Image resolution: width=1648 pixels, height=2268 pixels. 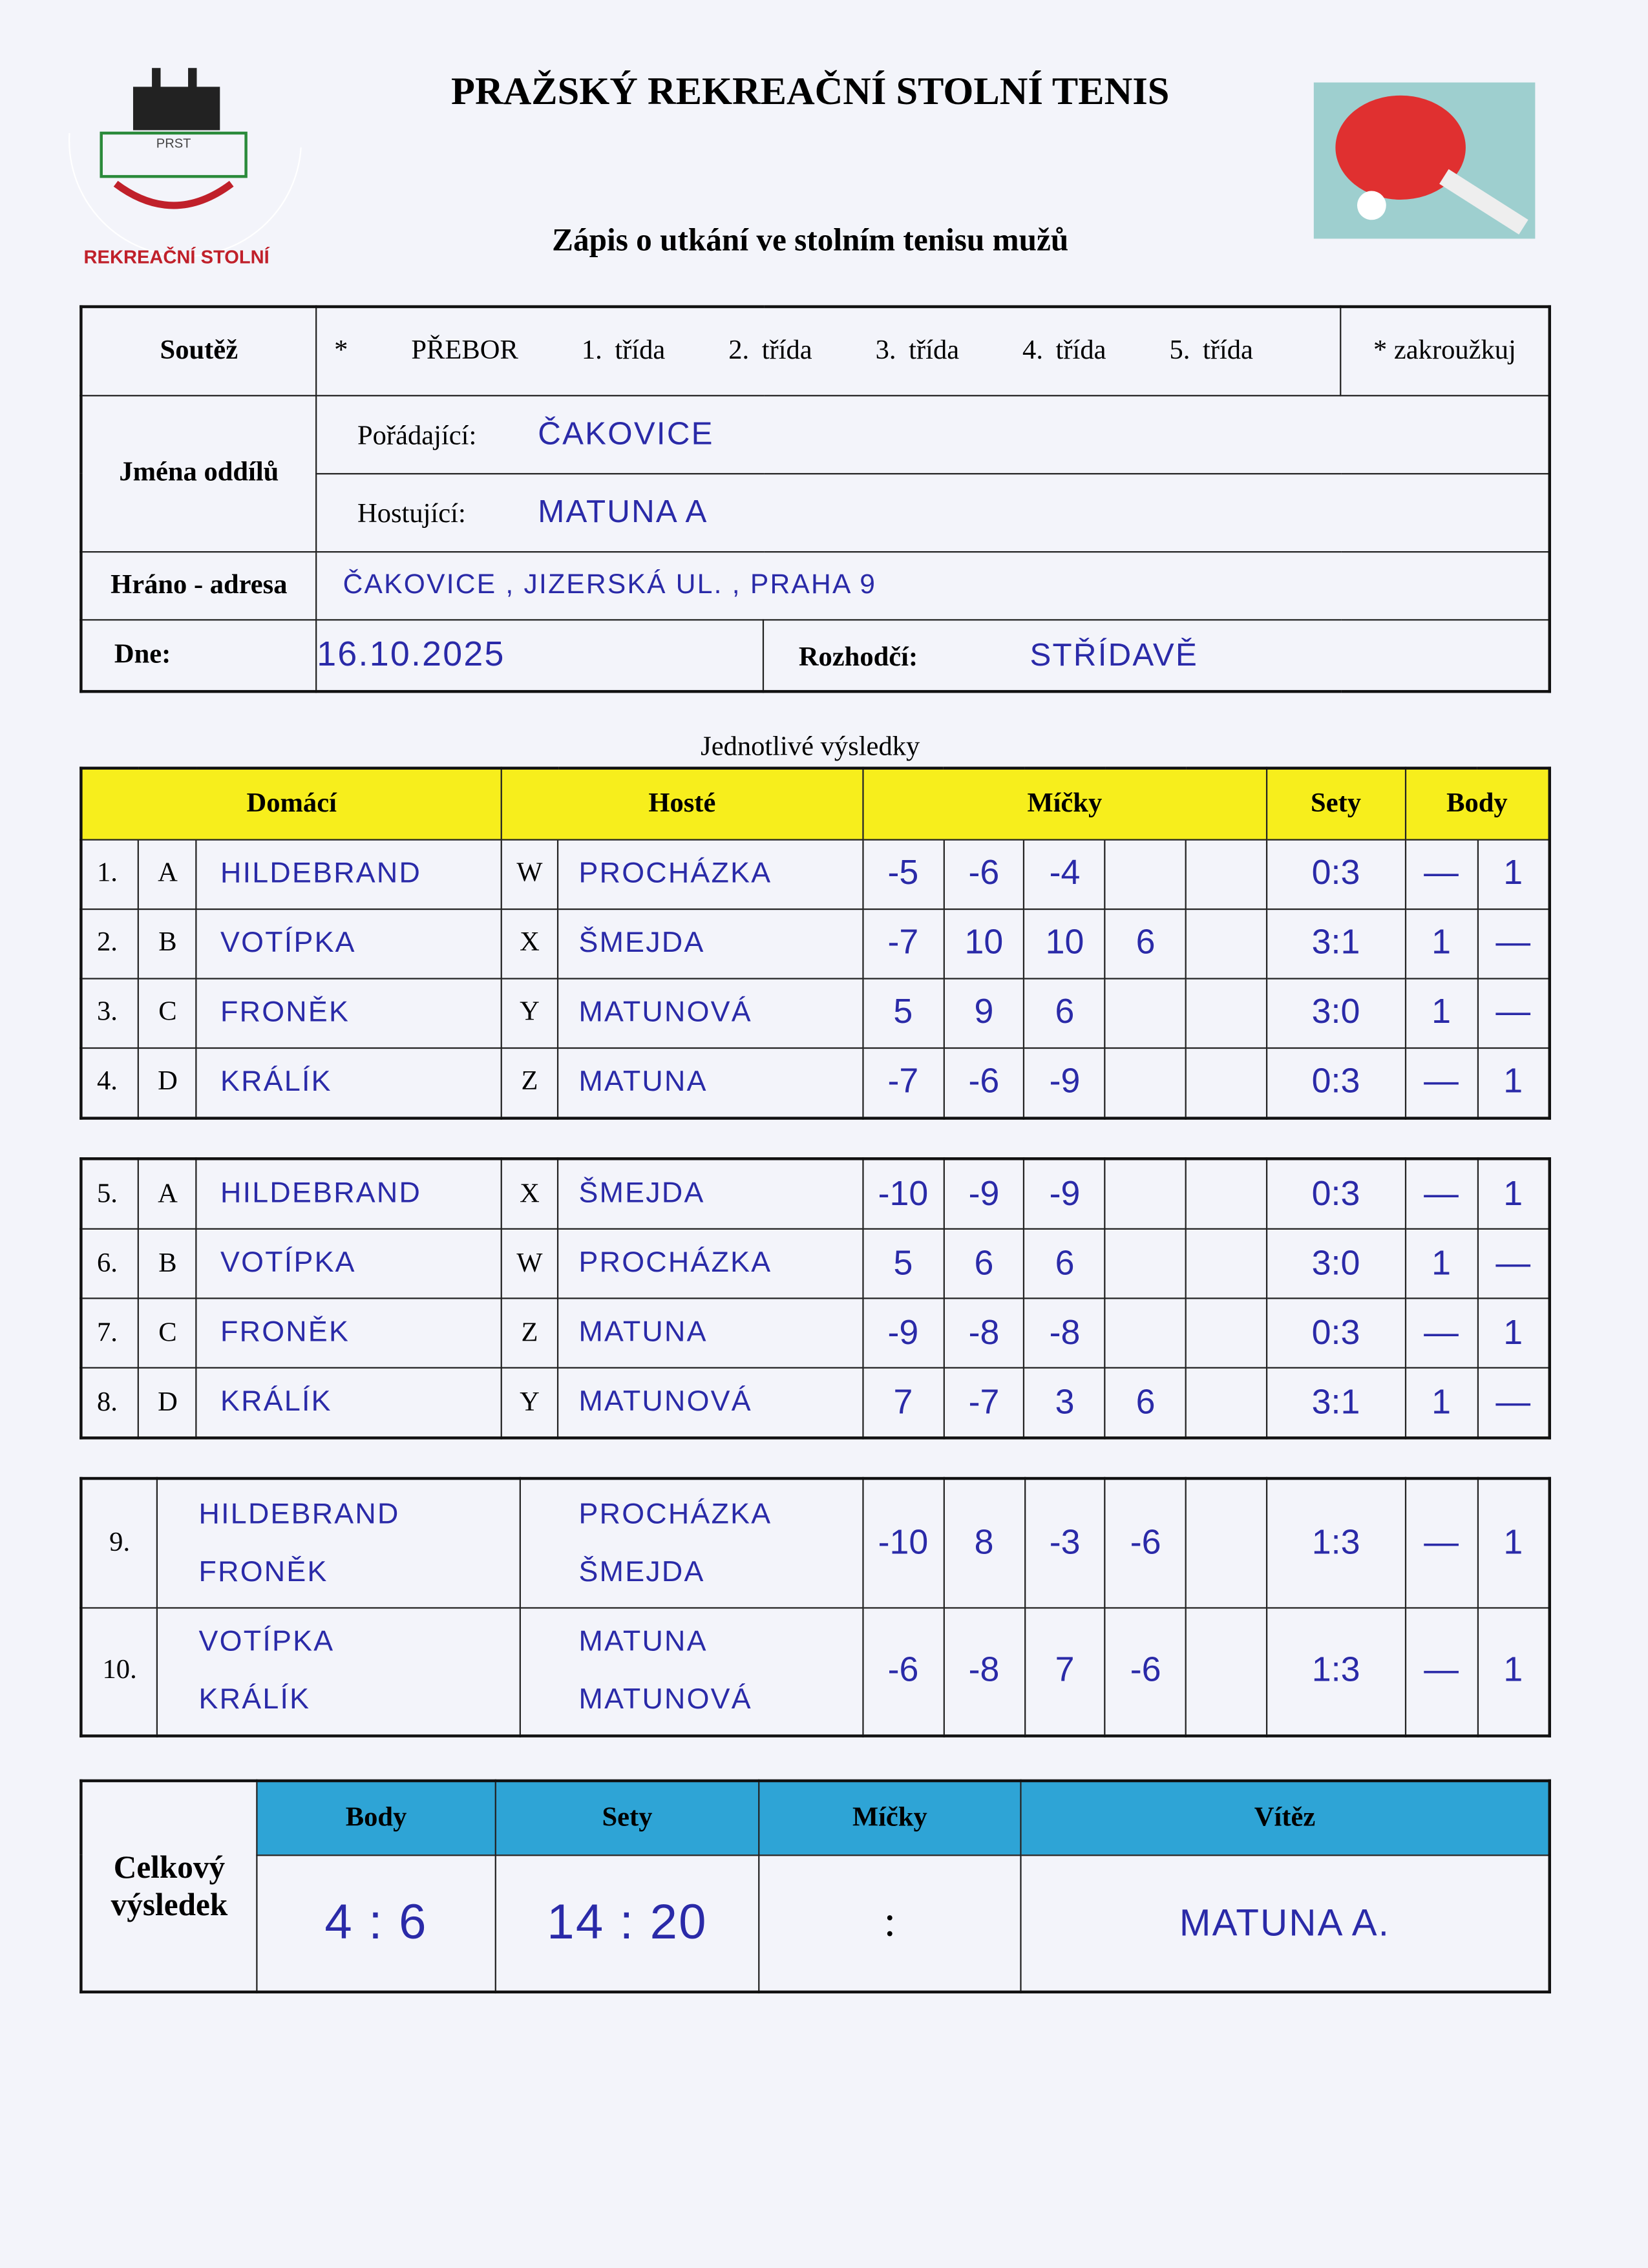 What do you see at coordinates (540, 656) in the screenshot?
I see `date-value: 16.10.2025` at bounding box center [540, 656].